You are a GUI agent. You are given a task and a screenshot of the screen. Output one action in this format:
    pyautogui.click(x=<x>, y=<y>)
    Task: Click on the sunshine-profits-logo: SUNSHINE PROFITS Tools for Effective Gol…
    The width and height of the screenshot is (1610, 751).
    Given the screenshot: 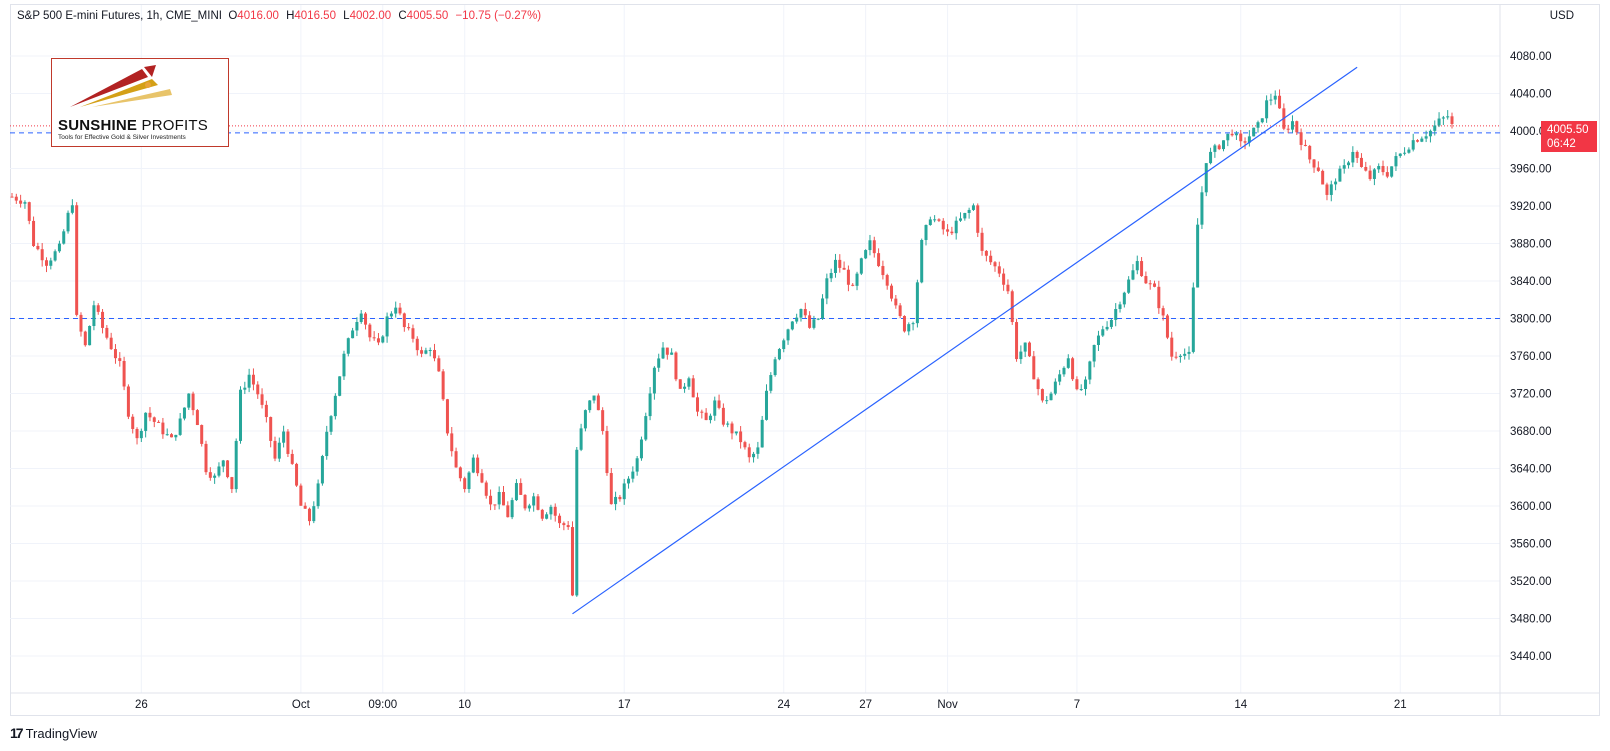 What is the action you would take?
    pyautogui.click(x=140, y=102)
    